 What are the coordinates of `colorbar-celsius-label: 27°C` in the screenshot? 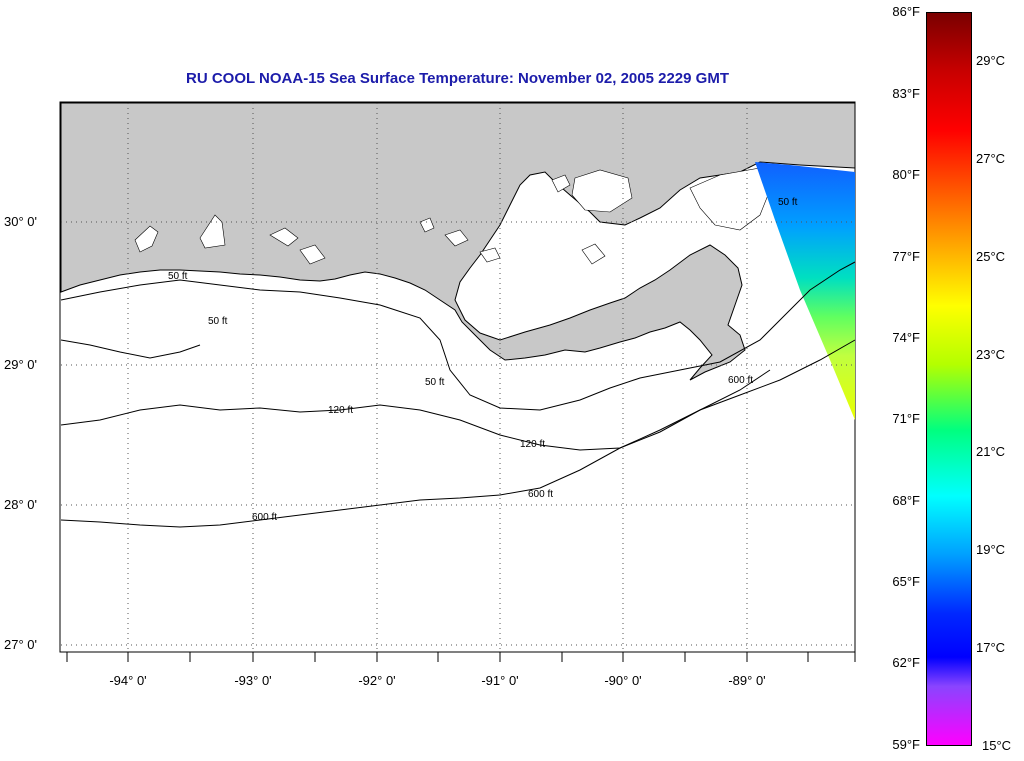 It's located at (991, 158).